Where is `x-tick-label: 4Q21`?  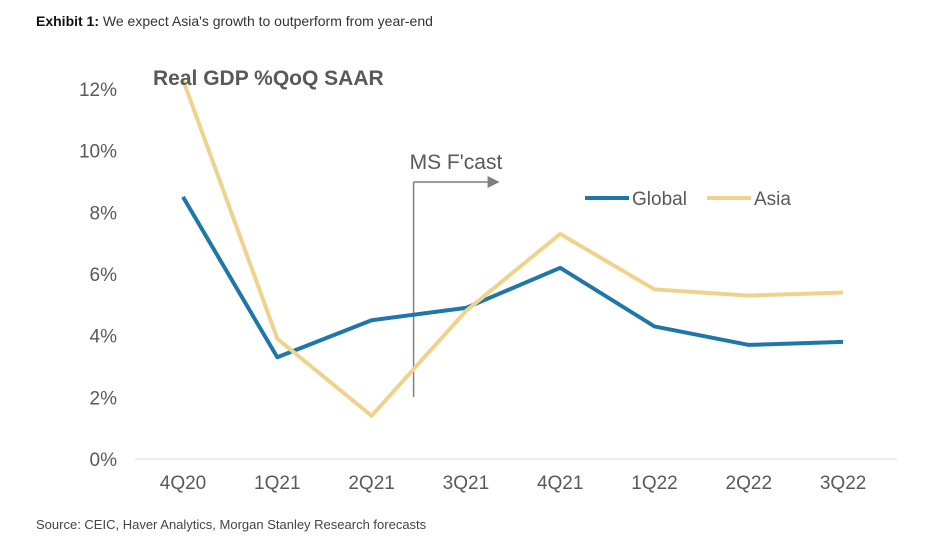 x-tick-label: 4Q21 is located at coordinates (560, 483).